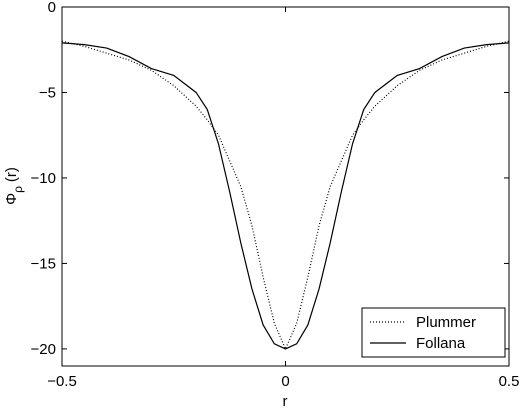 This screenshot has width=522, height=412. I want to click on legend-box, so click(433, 332).